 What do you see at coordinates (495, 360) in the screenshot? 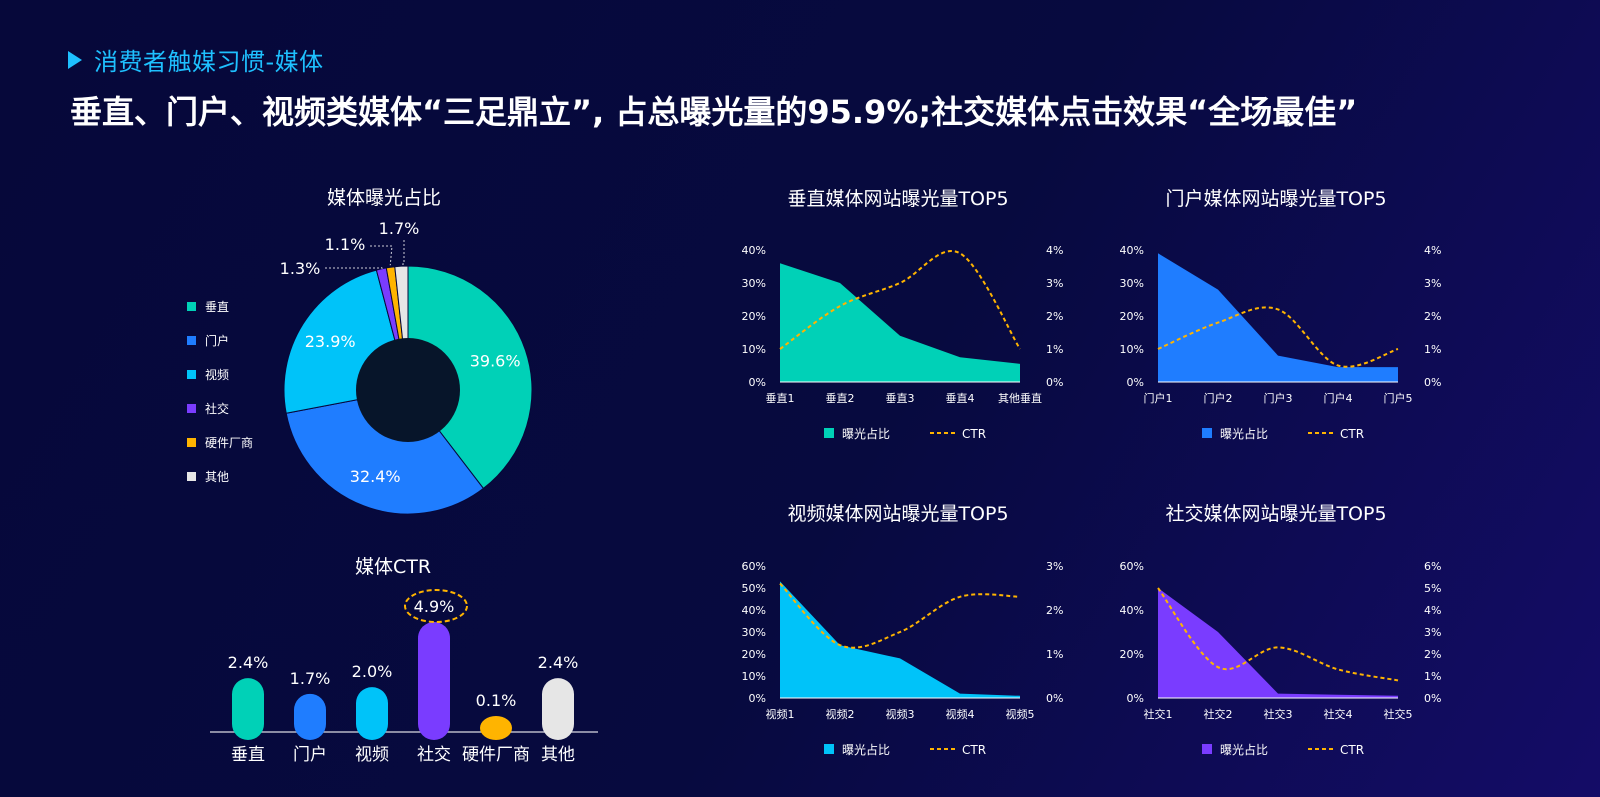
I see `donut-label-垂直: 39.6%` at bounding box center [495, 360].